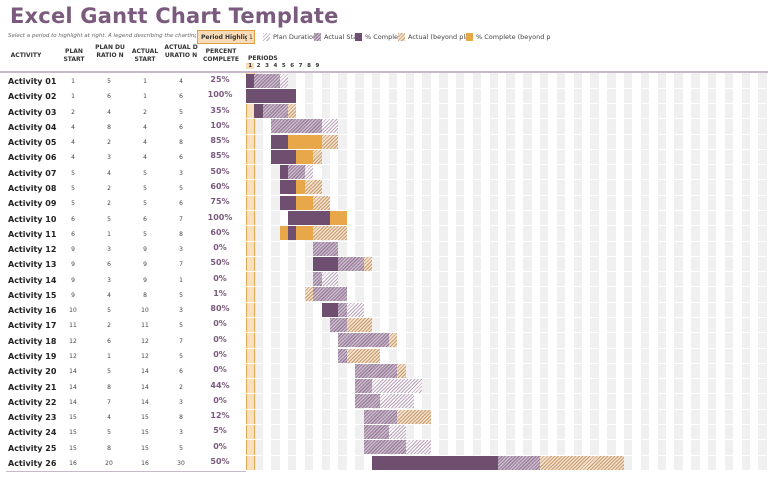 This screenshot has height=489, width=768. What do you see at coordinates (275, 66) in the screenshot?
I see `period-number: 4` at bounding box center [275, 66].